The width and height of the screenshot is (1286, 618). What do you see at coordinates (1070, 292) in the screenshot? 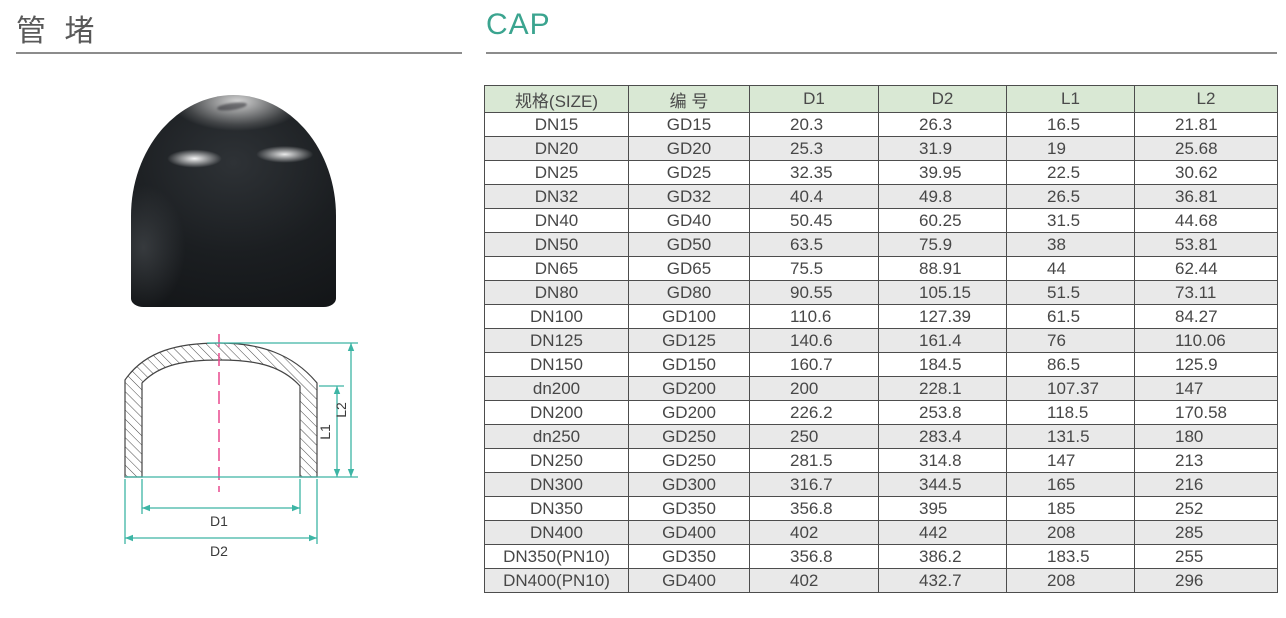
I see `table-cell: 51.5` at bounding box center [1070, 292].